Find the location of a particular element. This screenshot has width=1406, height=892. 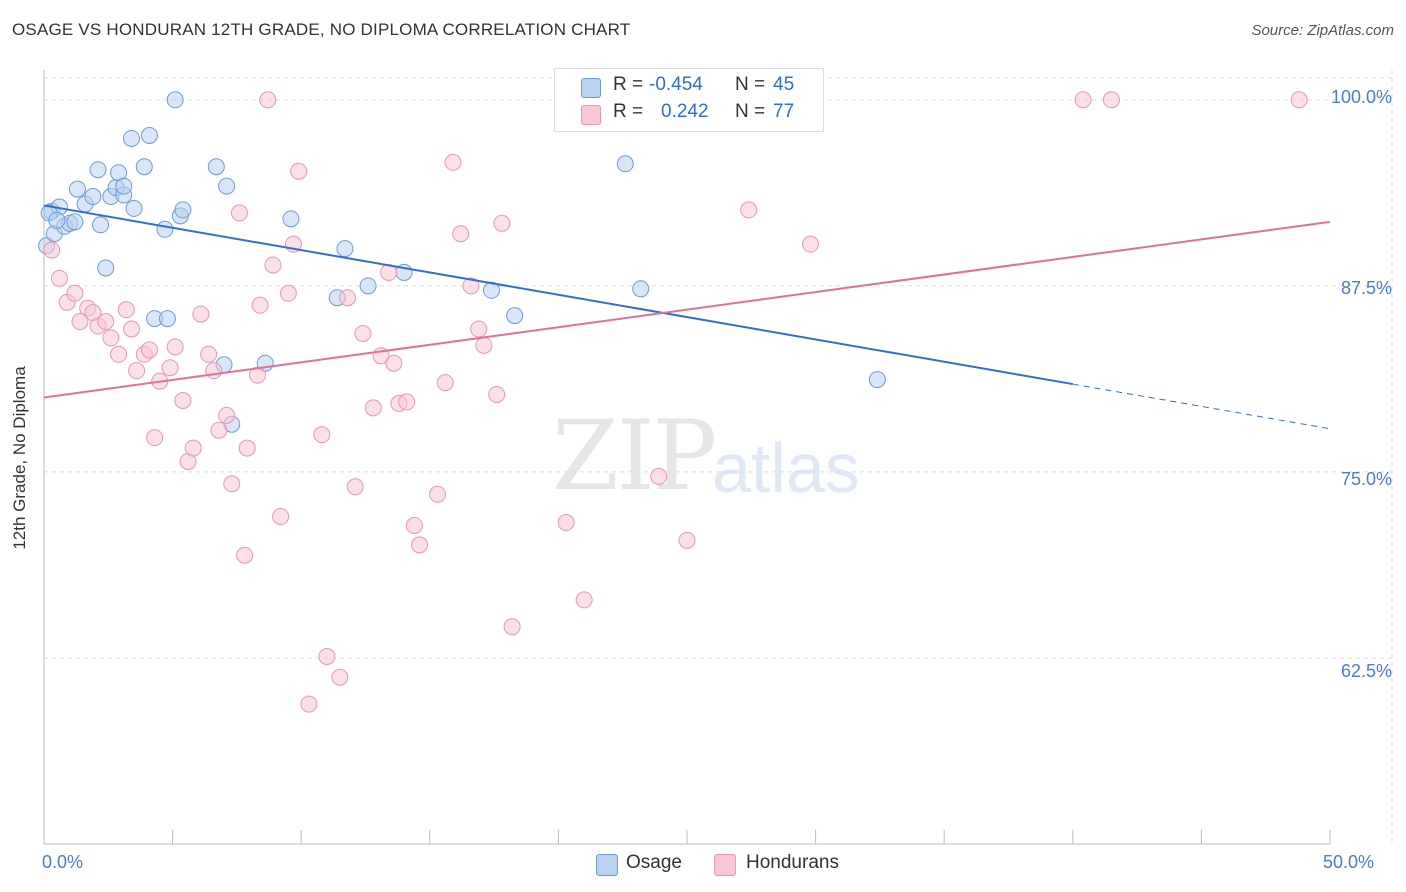

legend-n-value-hondurans: 77 is located at coordinates (784, 111).